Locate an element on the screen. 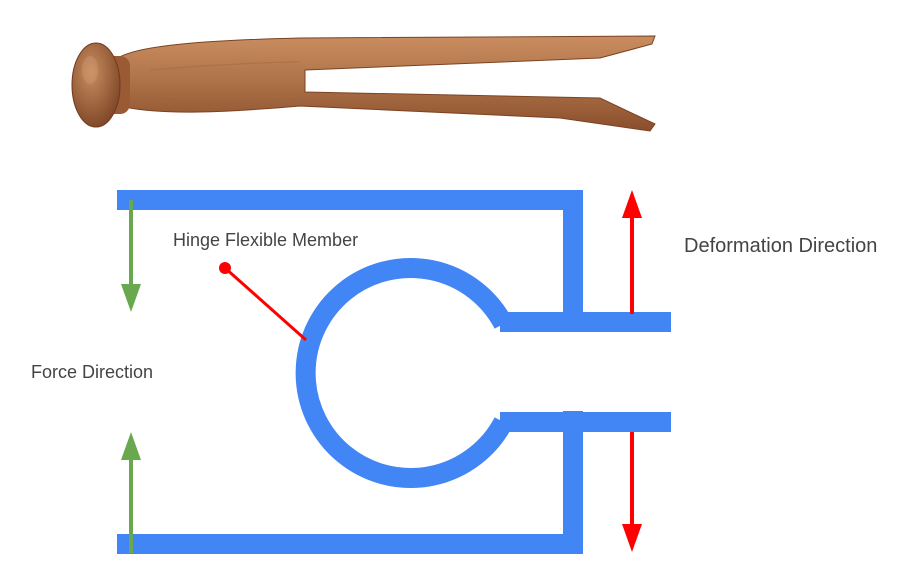 The image size is (922, 586). clothespin-head-highlight is located at coordinates (90, 70).